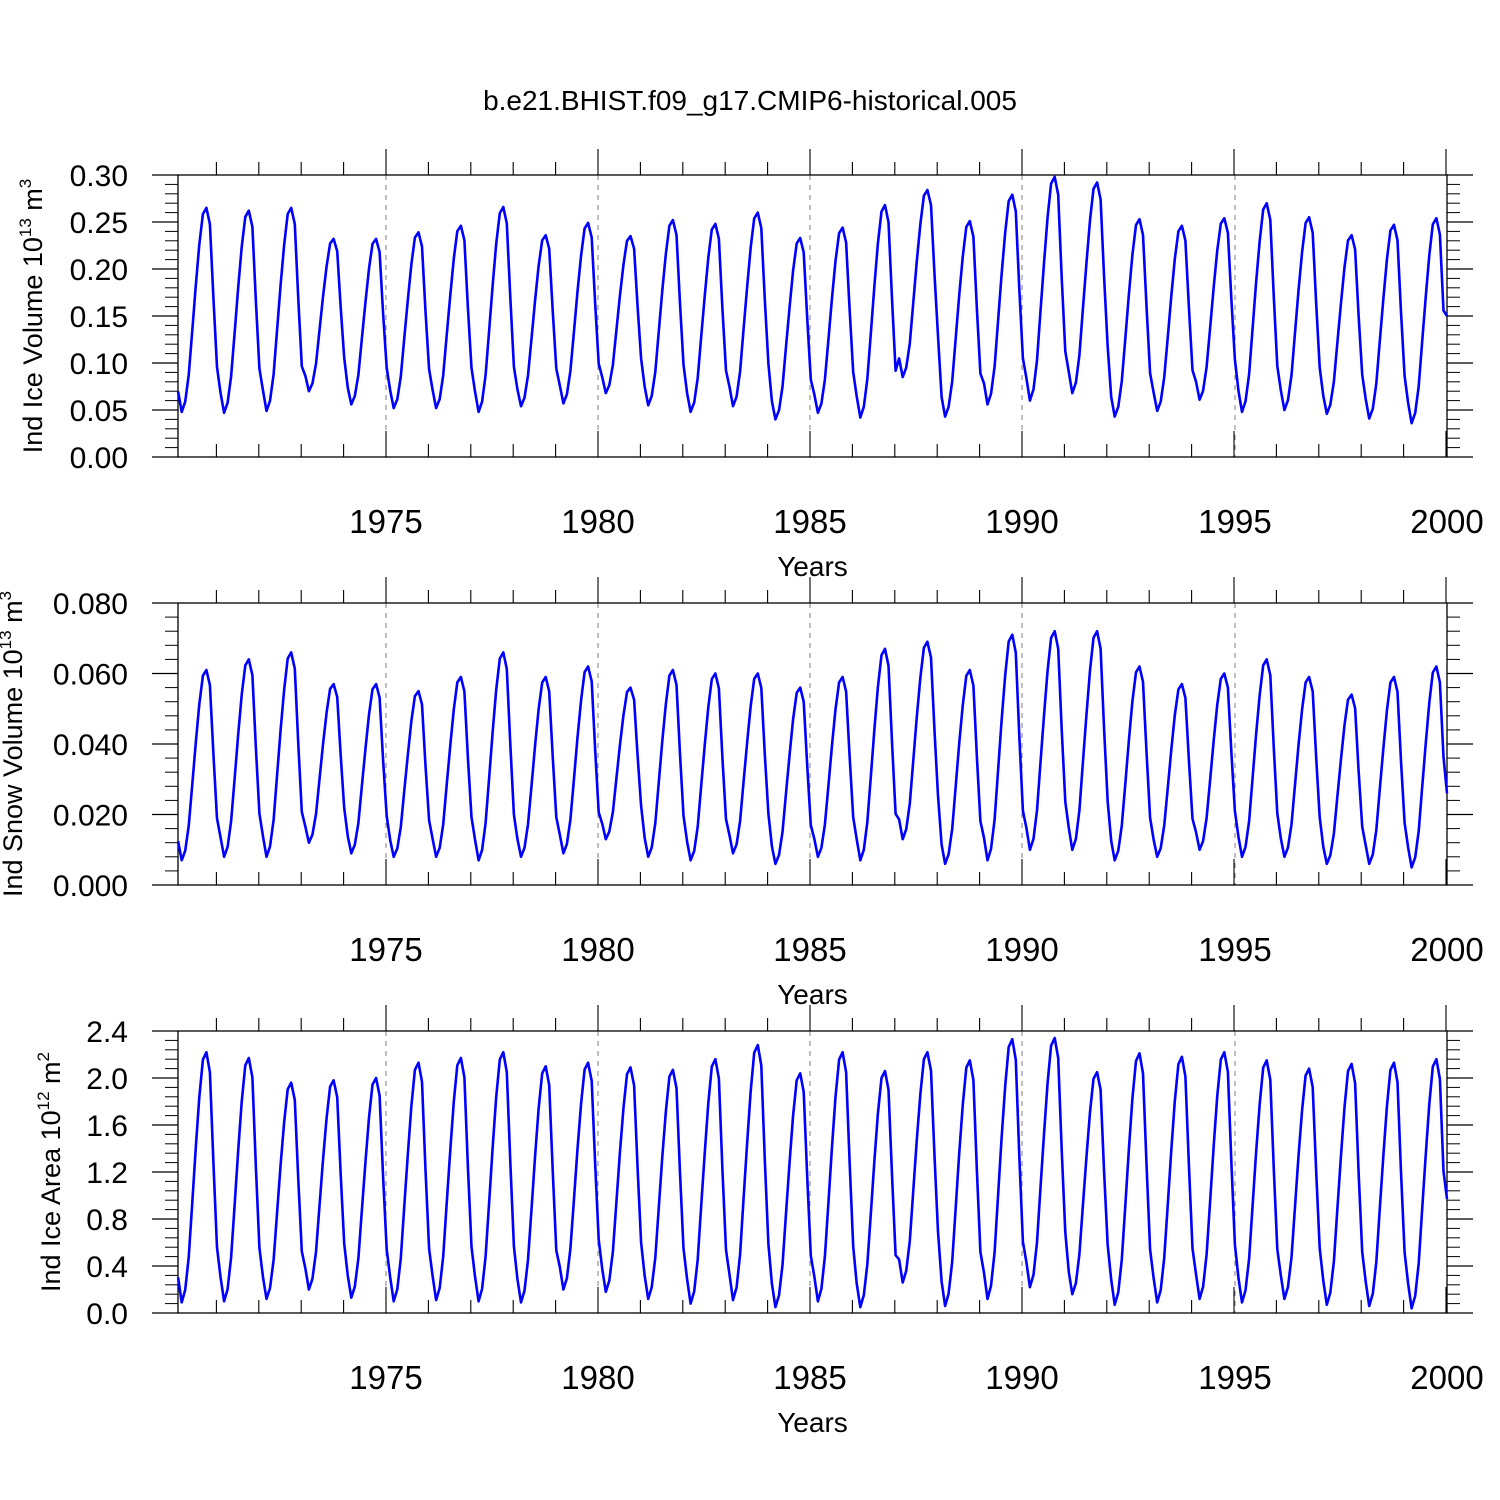 The height and width of the screenshot is (1500, 1500). I want to click on y-axis-label: Ind Ice Area 1012 m2, so click(50, 1172).